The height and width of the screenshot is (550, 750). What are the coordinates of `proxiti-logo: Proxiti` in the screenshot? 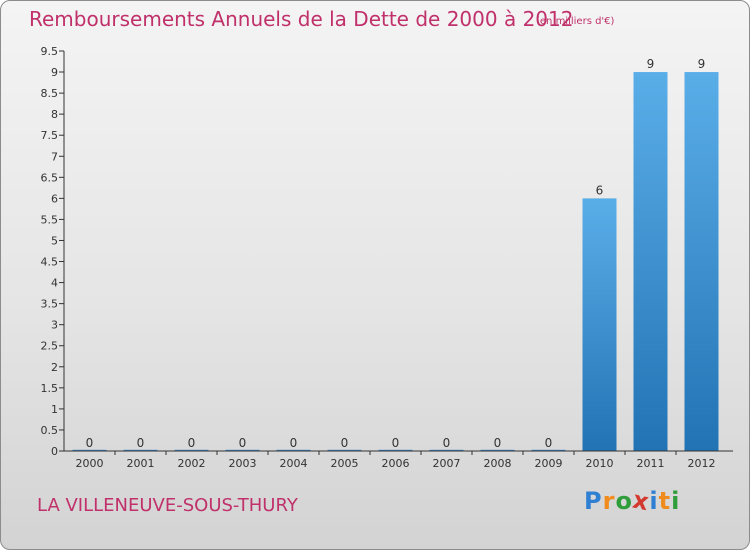 It's located at (632, 501).